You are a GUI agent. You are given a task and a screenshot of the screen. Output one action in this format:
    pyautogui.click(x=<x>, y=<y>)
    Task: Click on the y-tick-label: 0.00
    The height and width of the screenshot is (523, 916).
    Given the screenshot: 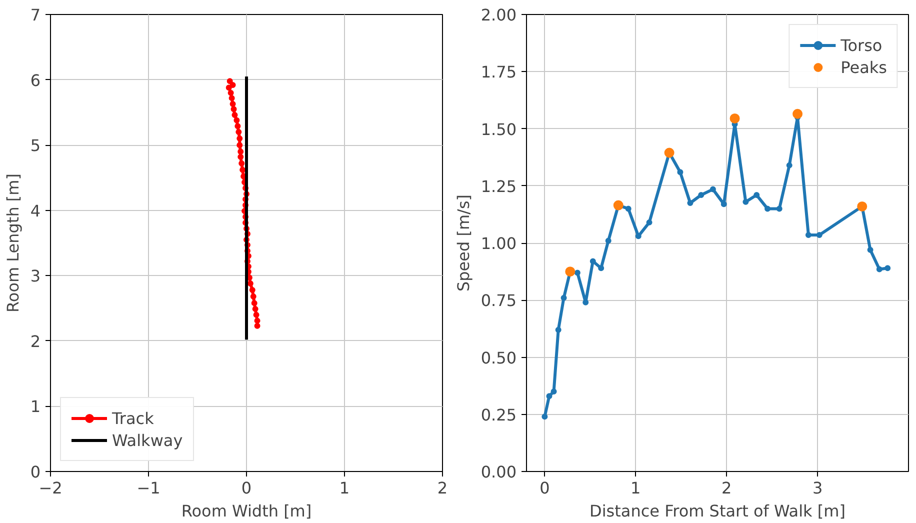 What is the action you would take?
    pyautogui.click(x=498, y=472)
    